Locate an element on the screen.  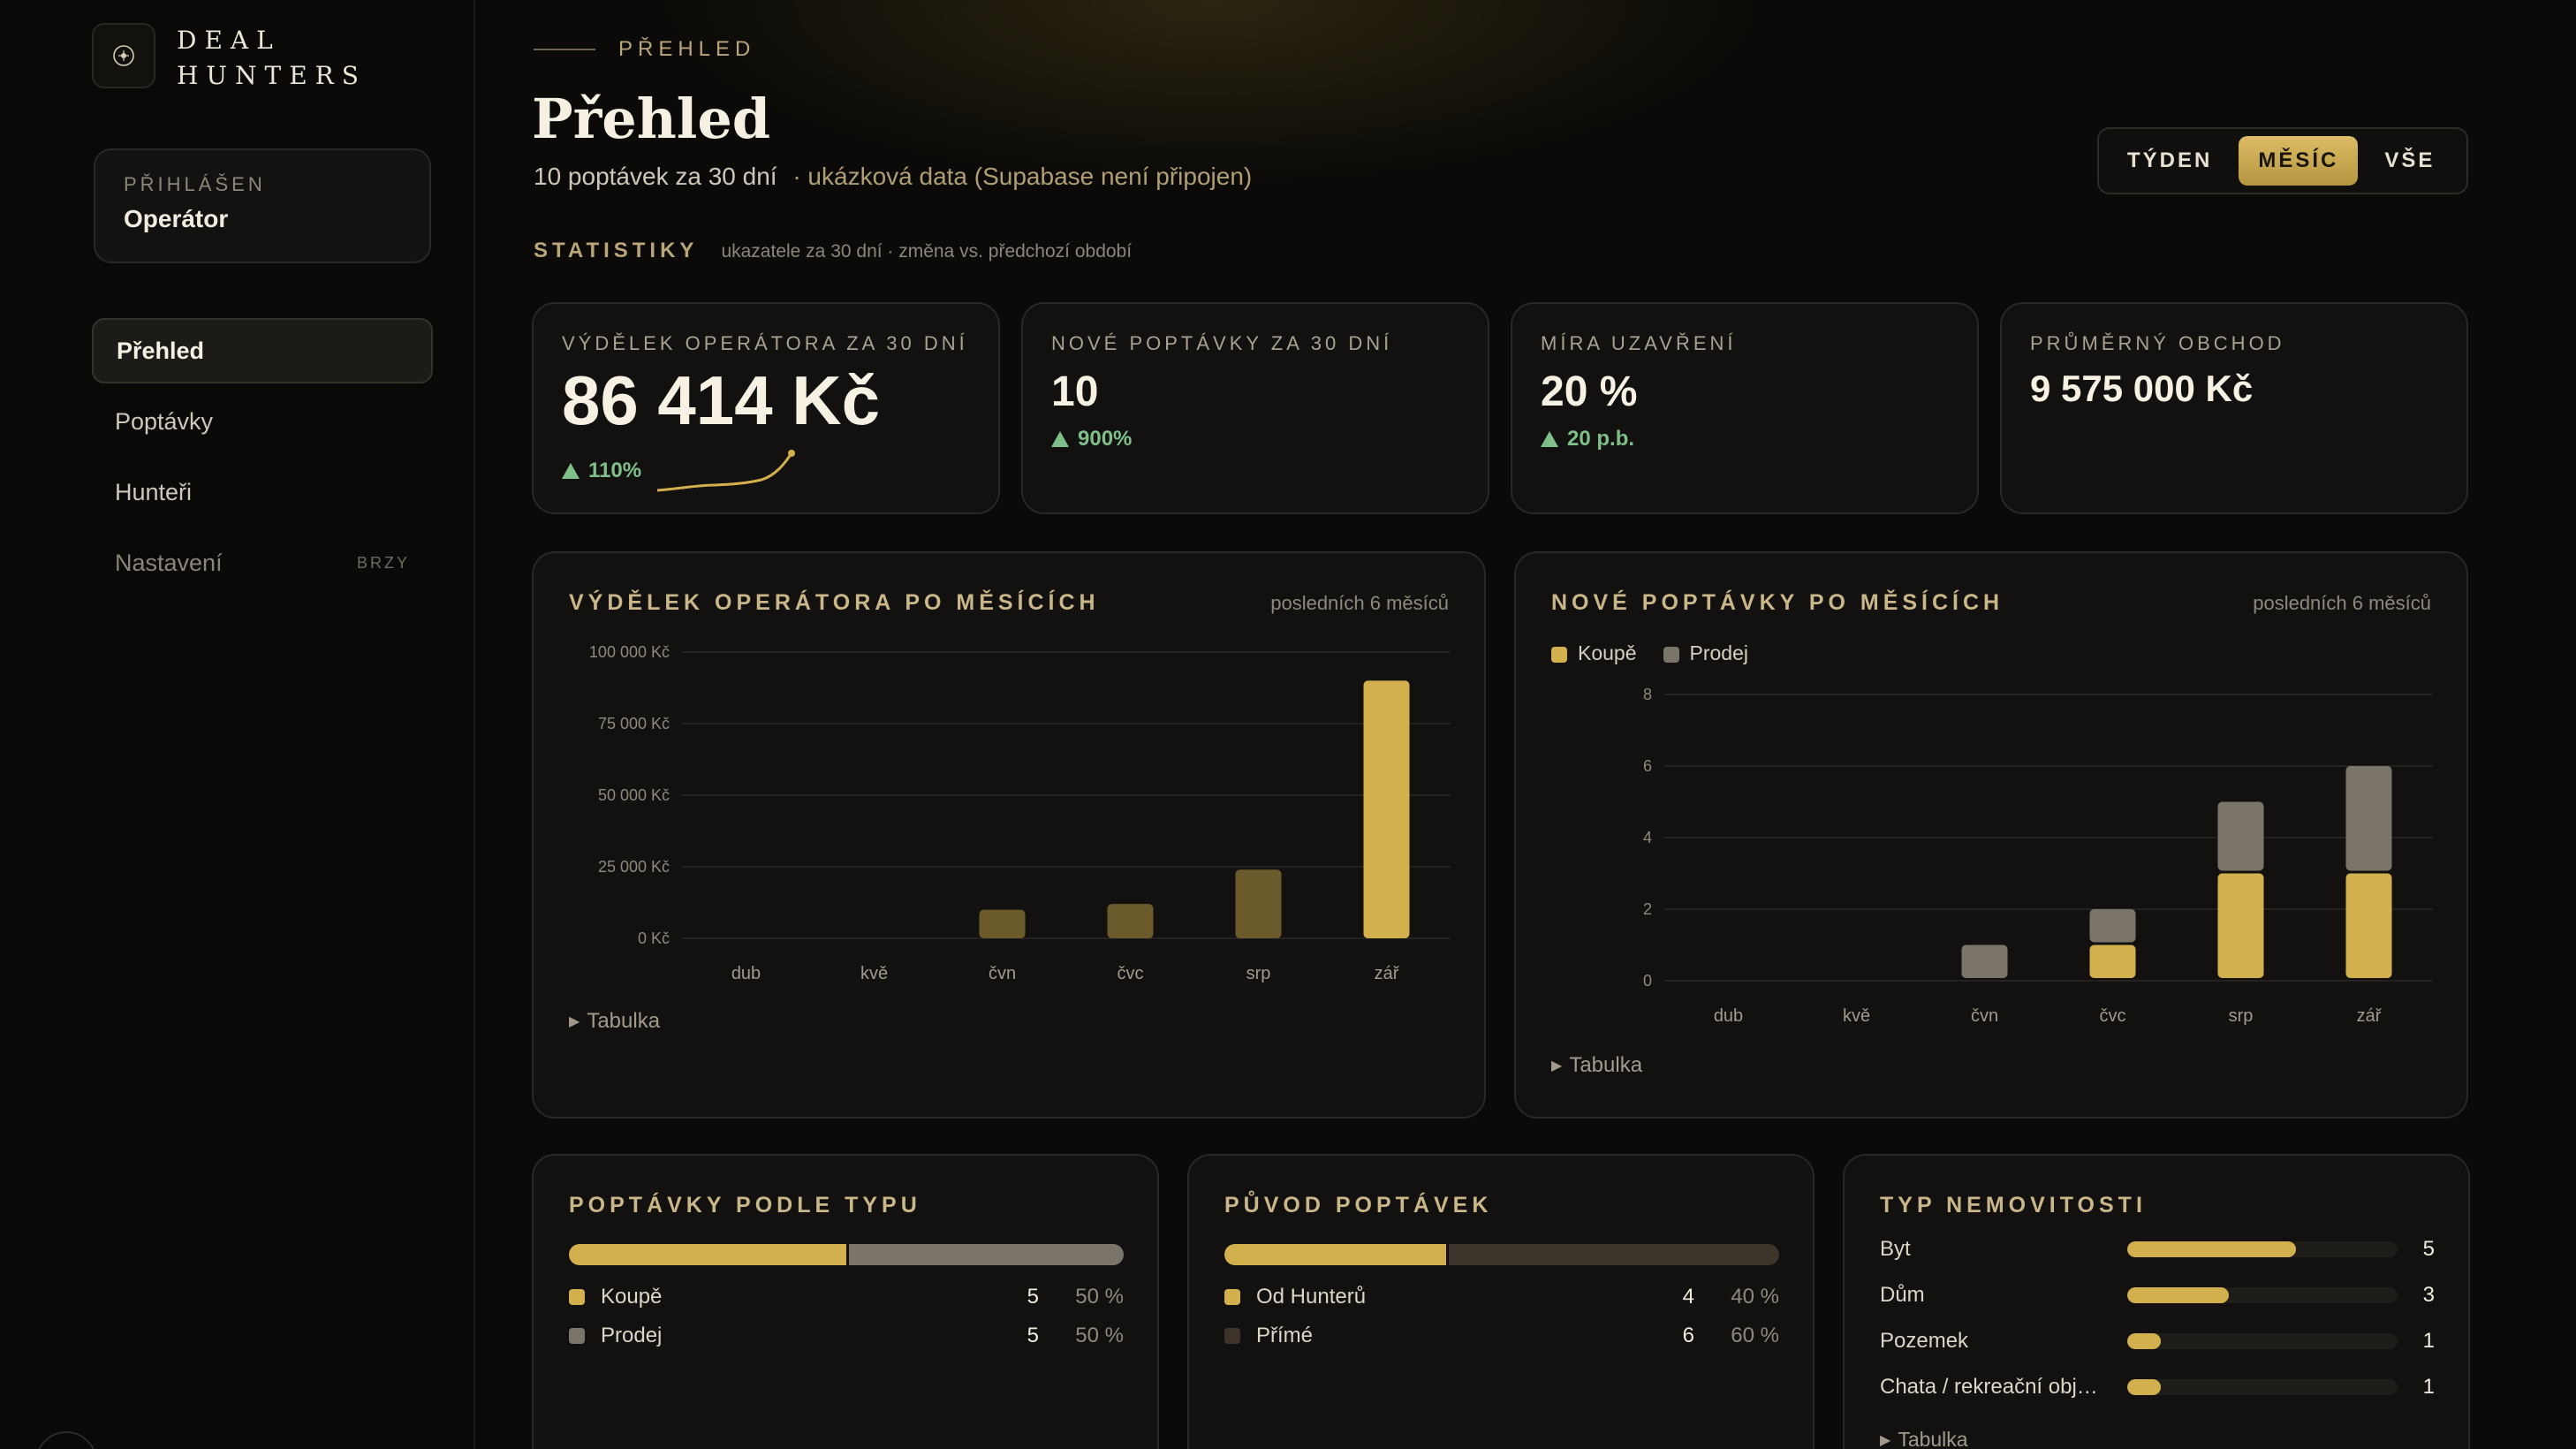
range-option-all: VŠE is located at coordinates (2410, 160).